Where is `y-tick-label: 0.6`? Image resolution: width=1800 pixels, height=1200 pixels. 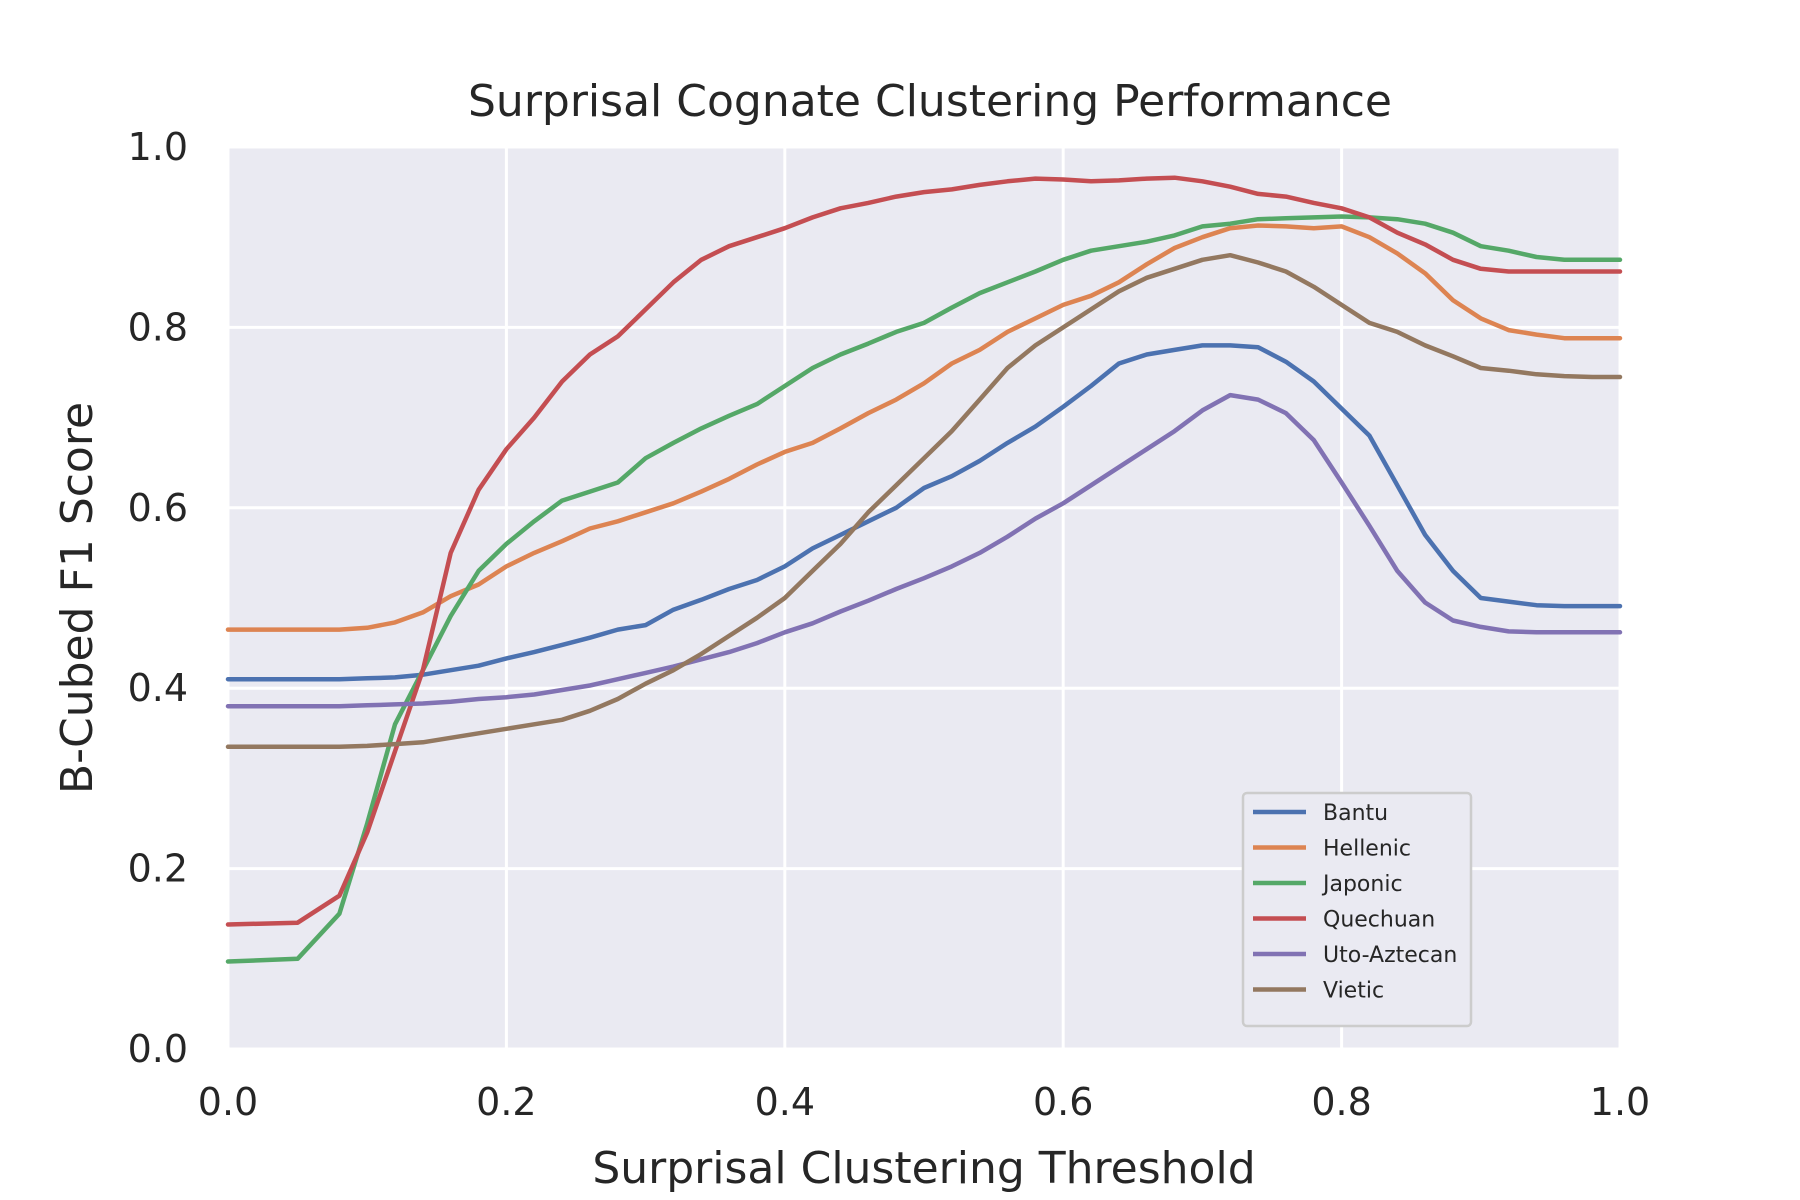 y-tick-label: 0.6 is located at coordinates (158, 508).